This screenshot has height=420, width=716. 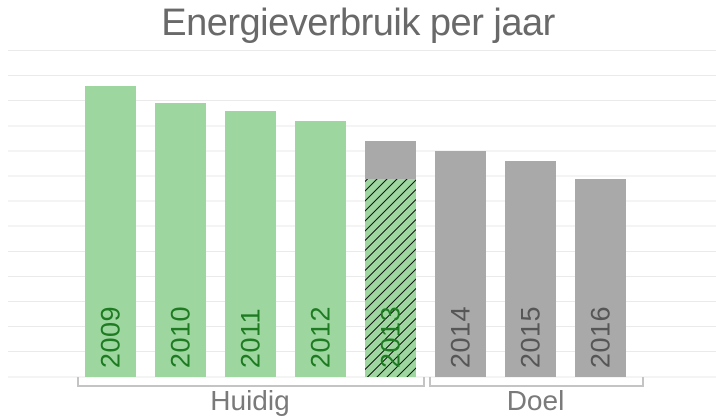 What do you see at coordinates (390, 259) in the screenshot?
I see `bar-2013: 2013` at bounding box center [390, 259].